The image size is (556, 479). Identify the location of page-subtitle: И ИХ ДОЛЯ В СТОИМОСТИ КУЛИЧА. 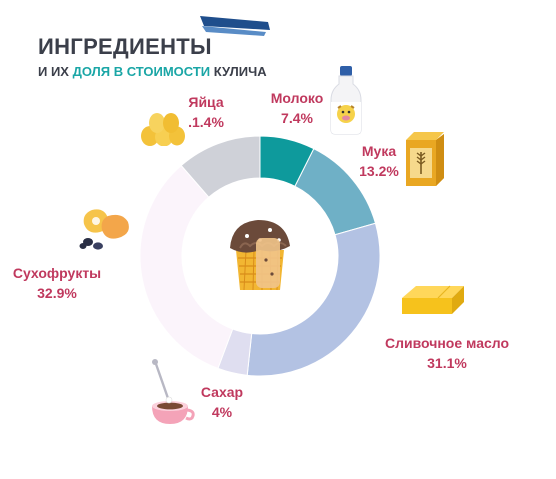
(152, 71).